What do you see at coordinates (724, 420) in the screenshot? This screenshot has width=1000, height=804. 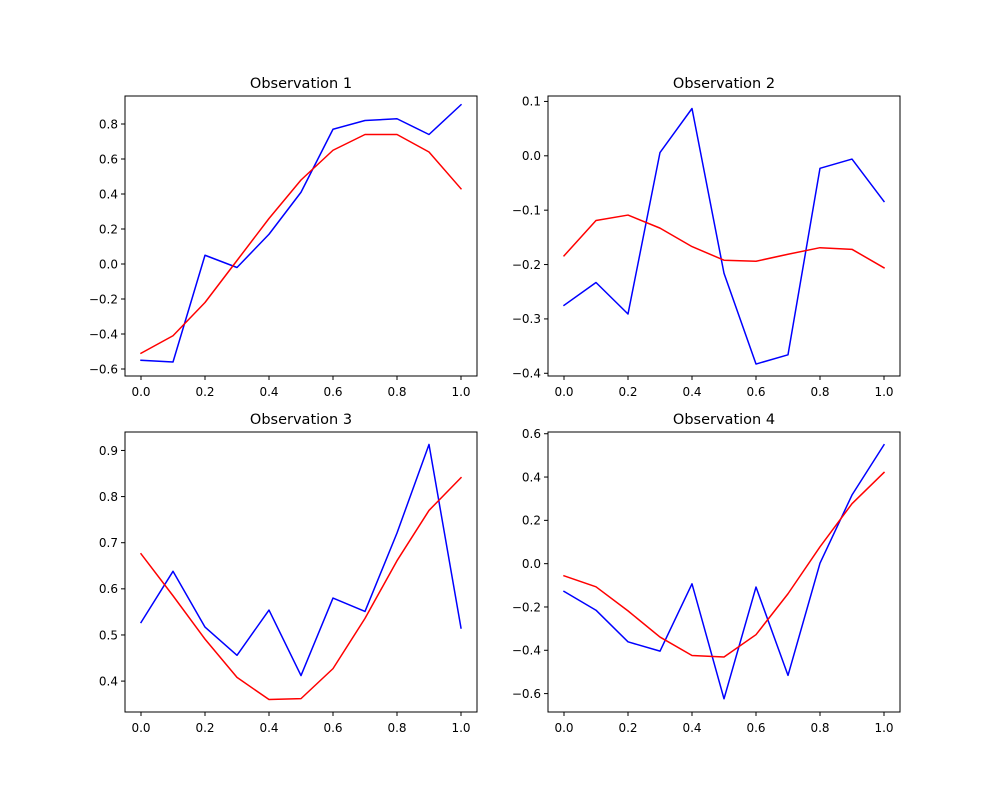 I see `subplot-title: Observation 4` at bounding box center [724, 420].